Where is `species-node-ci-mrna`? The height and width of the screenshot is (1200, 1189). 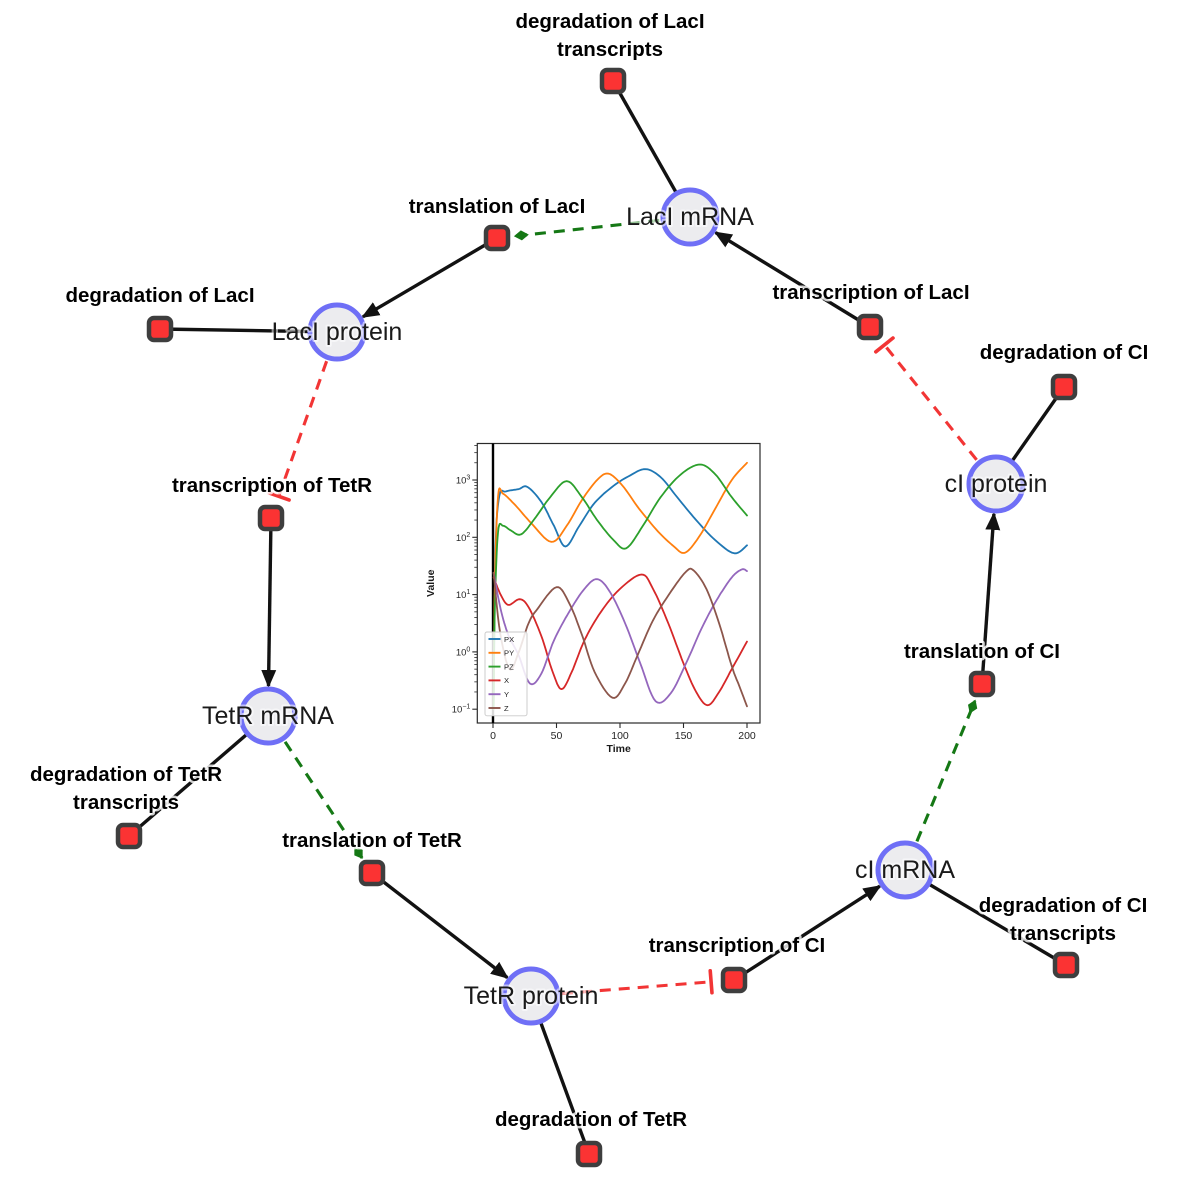
species-node-ci-mrna is located at coordinates (905, 870).